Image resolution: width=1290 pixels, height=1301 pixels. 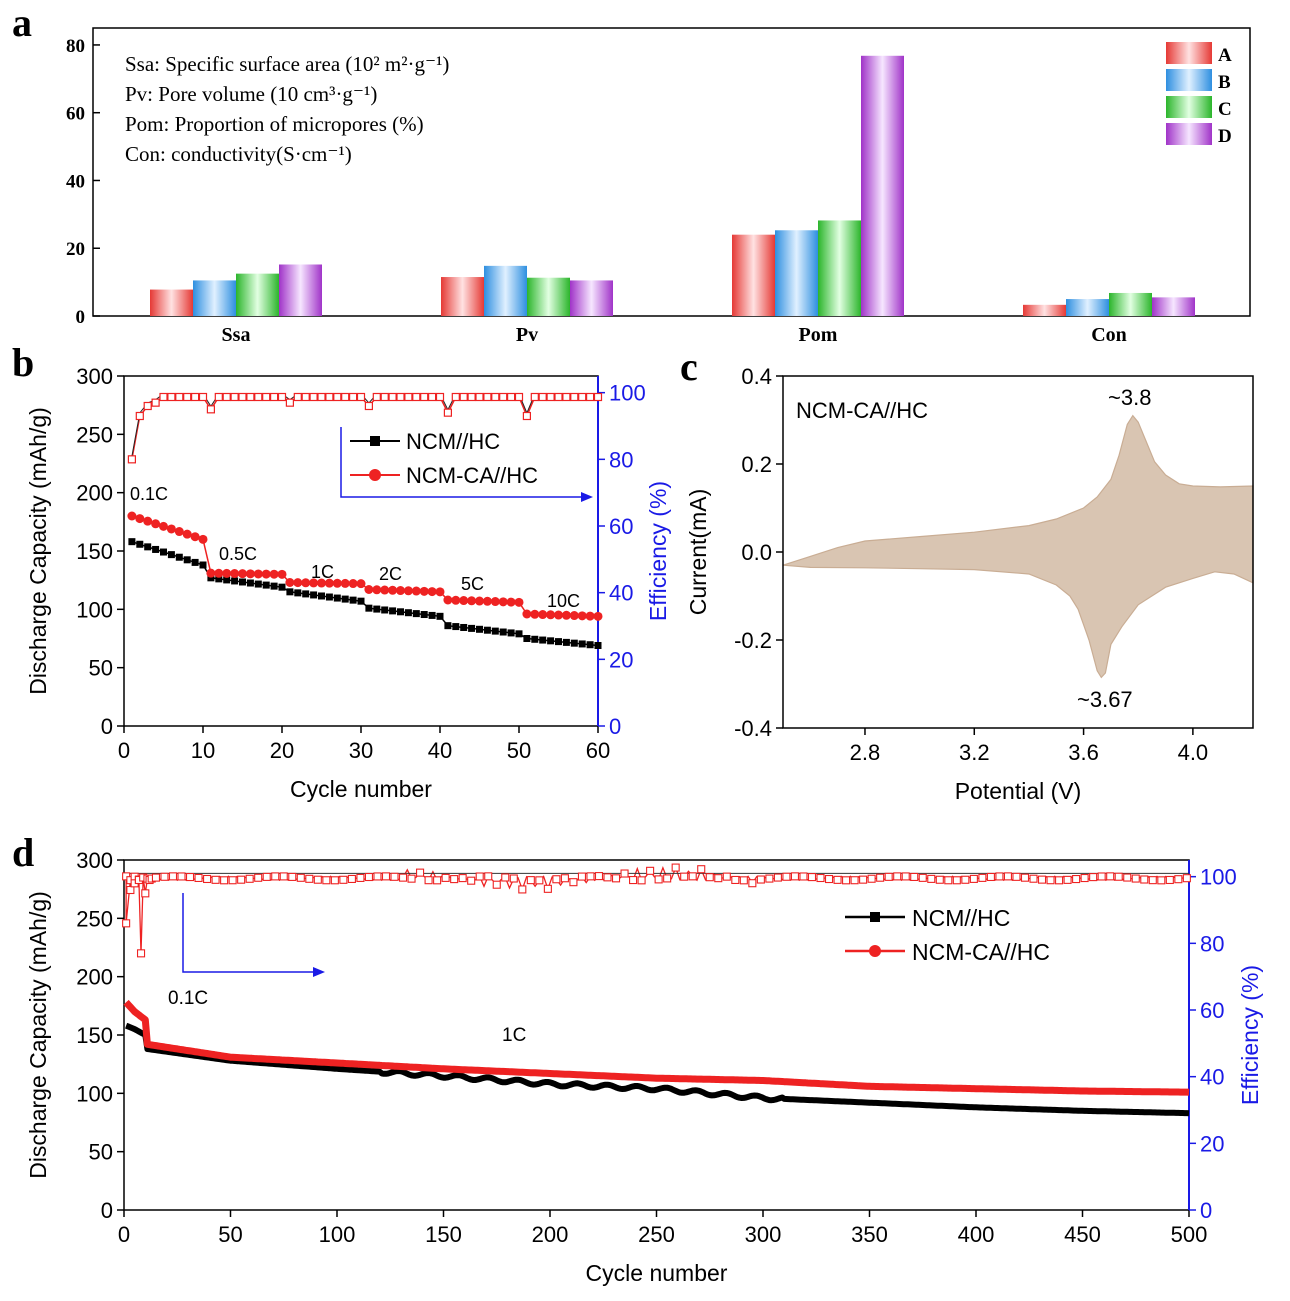 I want to click on bar-C-Pom, so click(x=839, y=268).